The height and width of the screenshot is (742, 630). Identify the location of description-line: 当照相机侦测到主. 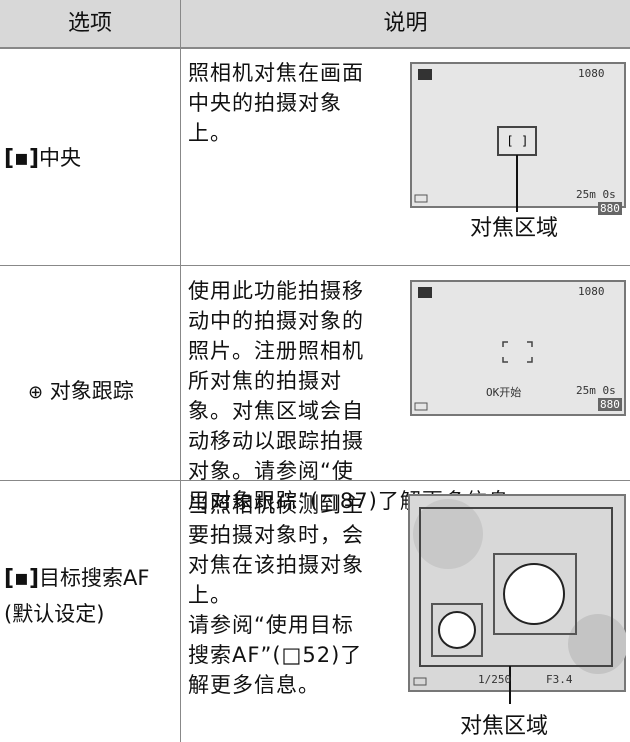
(276, 505).